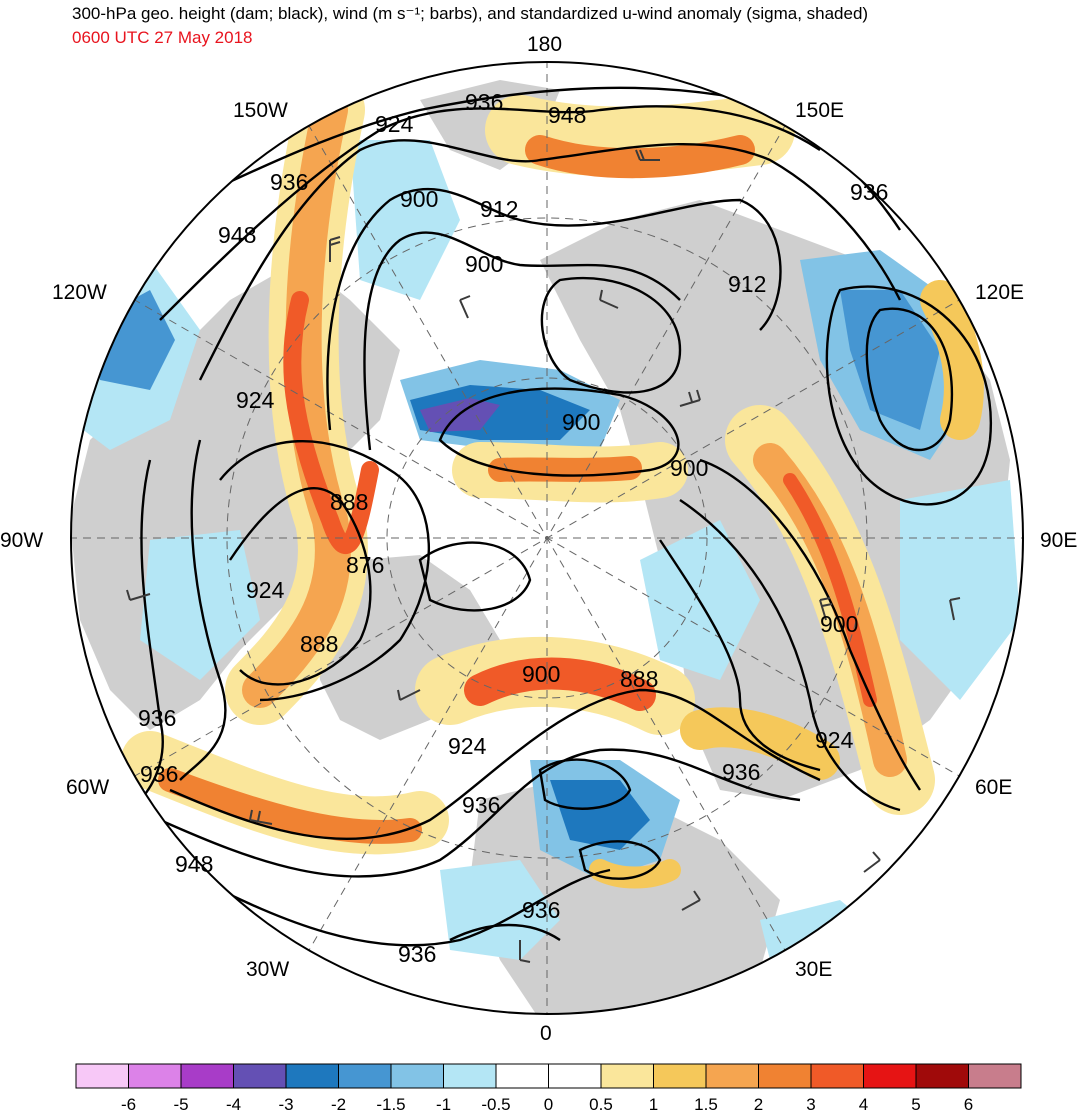 Image resolution: width=1088 pixels, height=1112 pixels. Describe the element at coordinates (565, 469) in the screenshot. I see `jet-pole-core` at that location.